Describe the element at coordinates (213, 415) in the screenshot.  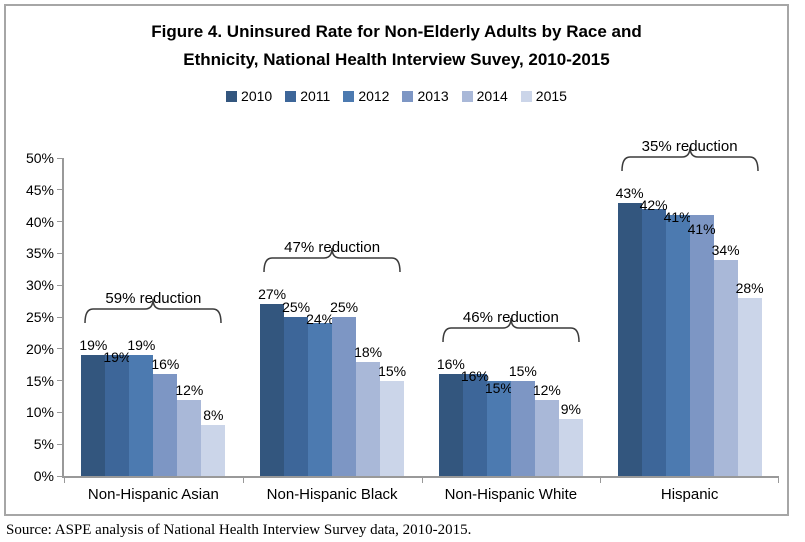
I see `value-label-2015-non-hispanic-asian: 8%` at that location.